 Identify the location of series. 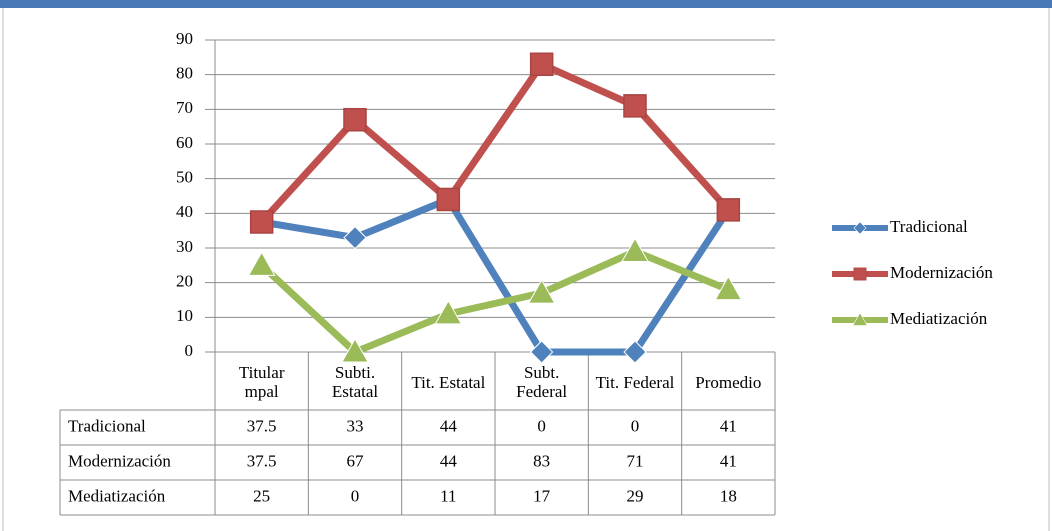
(495, 300).